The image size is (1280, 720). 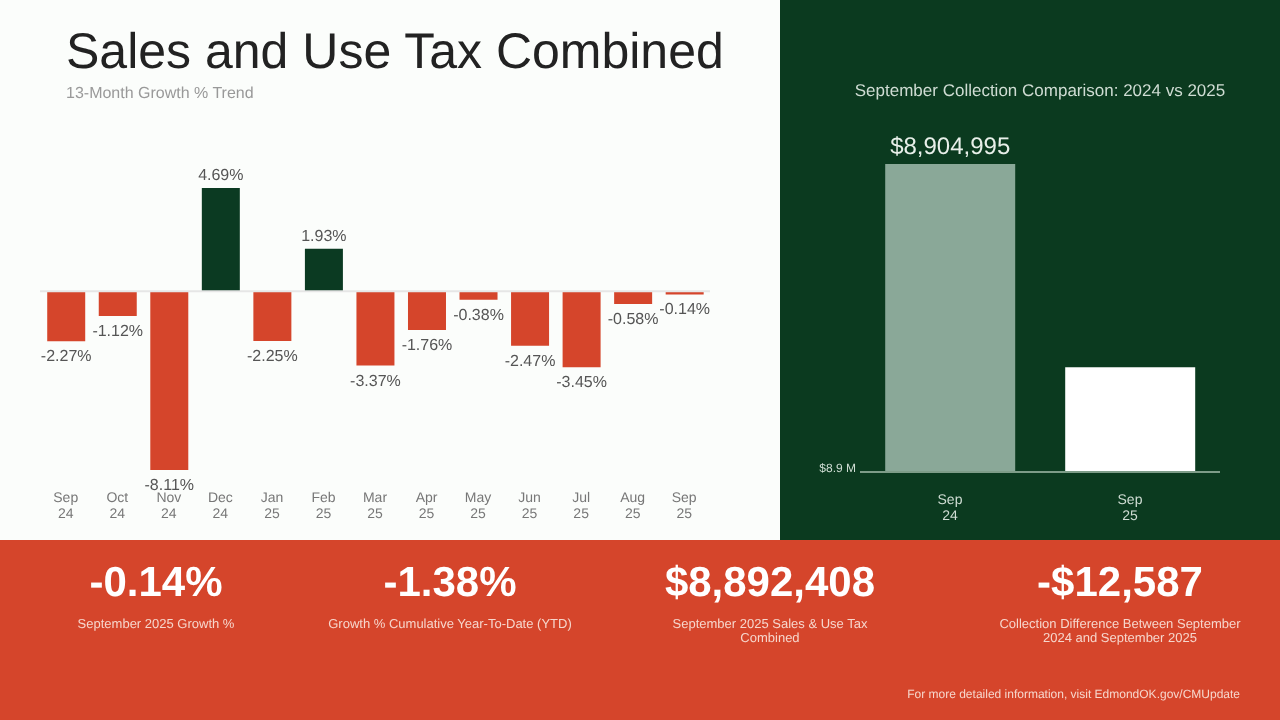 I want to click on data-label: -3.45%, so click(x=581, y=382).